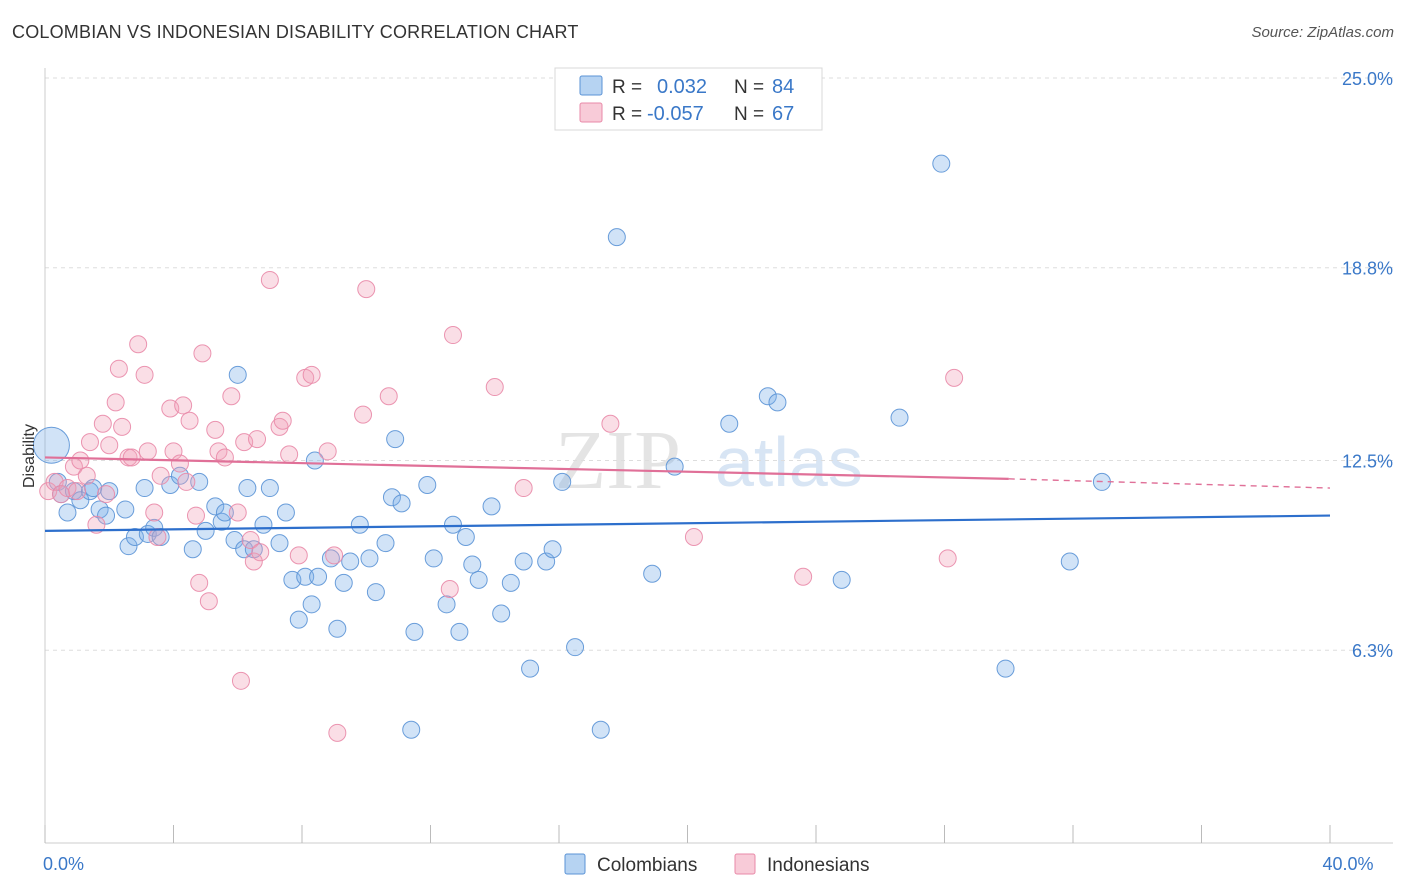 This screenshot has height=892, width=1406. Describe the element at coordinates (647, 865) in the screenshot. I see `legend-label-colombians: Colombians` at that location.